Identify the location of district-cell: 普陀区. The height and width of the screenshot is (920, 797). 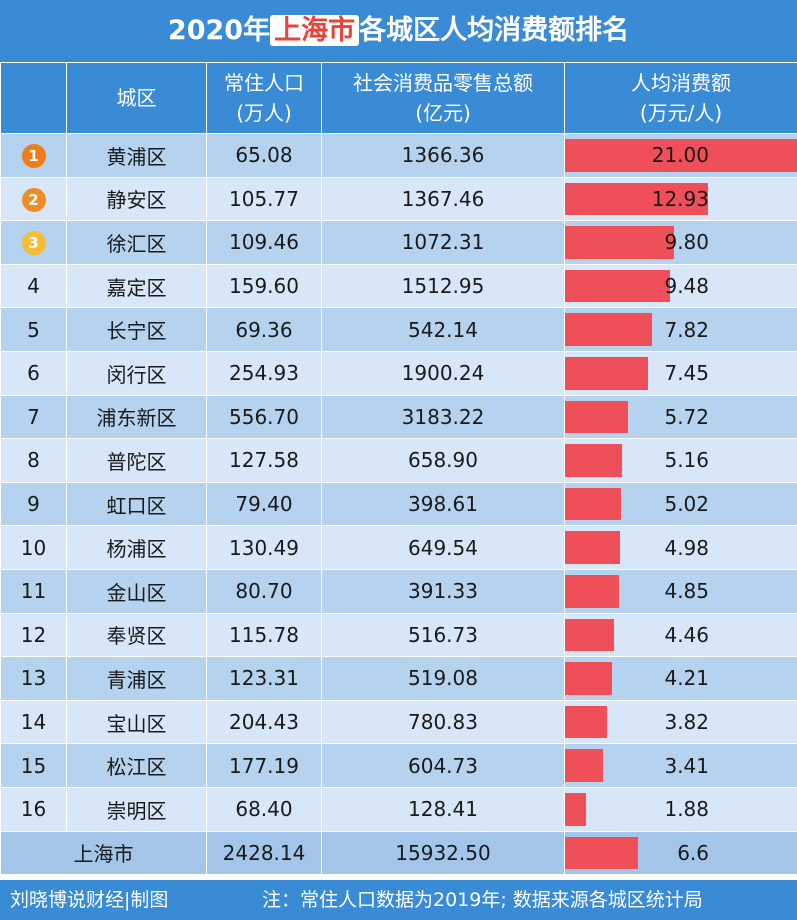
(136, 460).